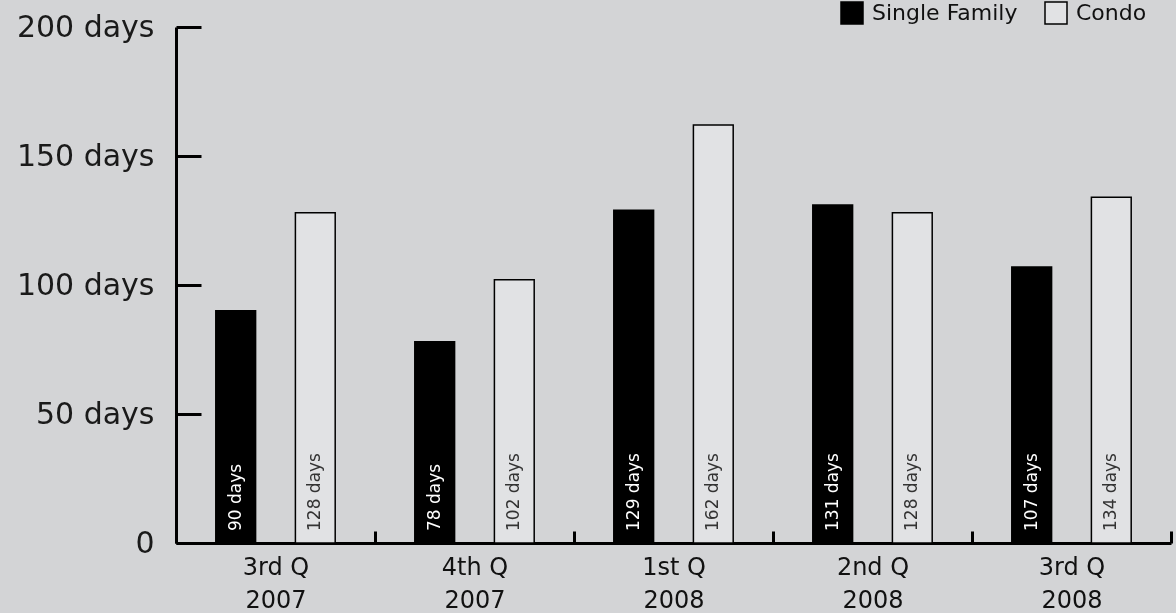  What do you see at coordinates (632, 491) in the screenshot?
I see `data-label: 129 days` at bounding box center [632, 491].